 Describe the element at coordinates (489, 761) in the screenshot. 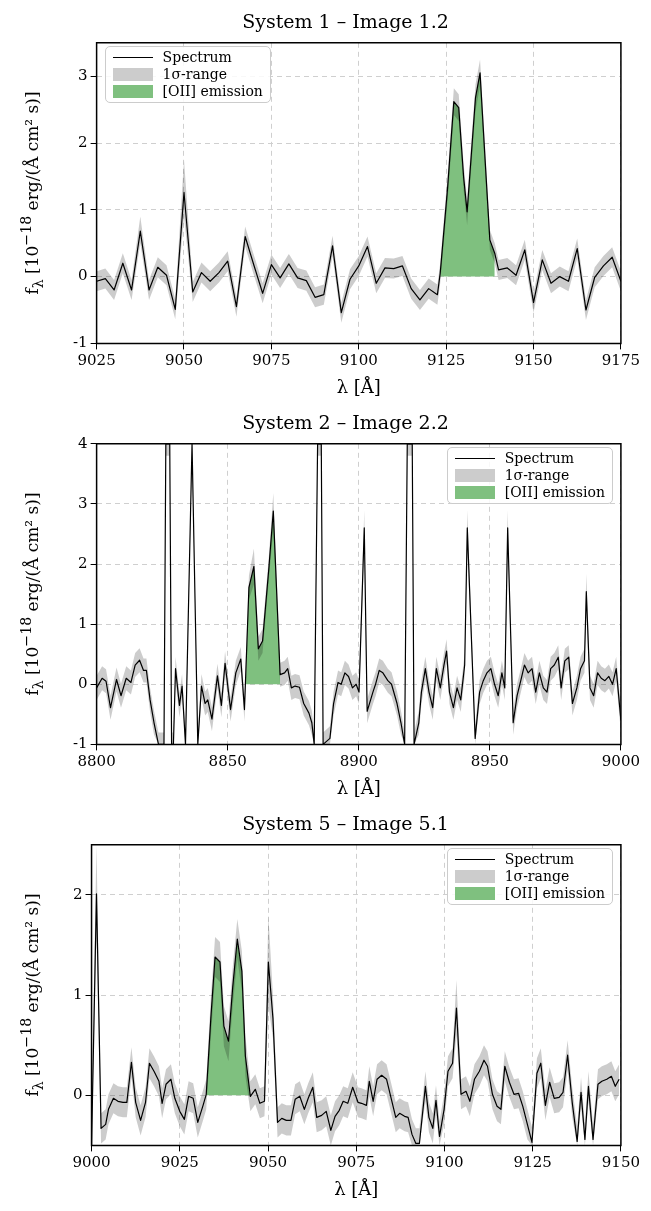

I see `x-tick-label: 8950` at that location.